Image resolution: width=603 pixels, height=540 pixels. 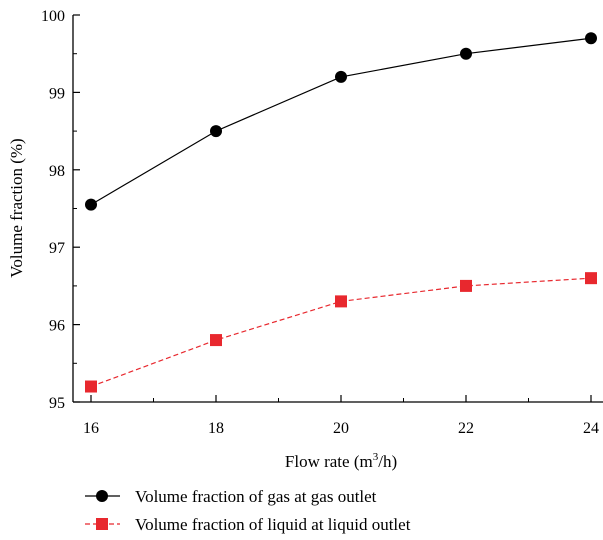 What do you see at coordinates (466, 428) in the screenshot?
I see `x-tick-label: 22` at bounding box center [466, 428].